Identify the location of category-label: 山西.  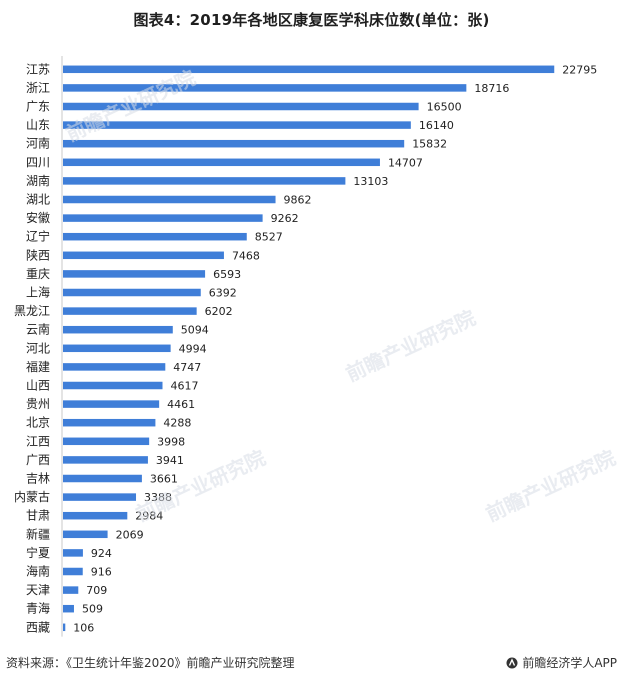
(38, 386).